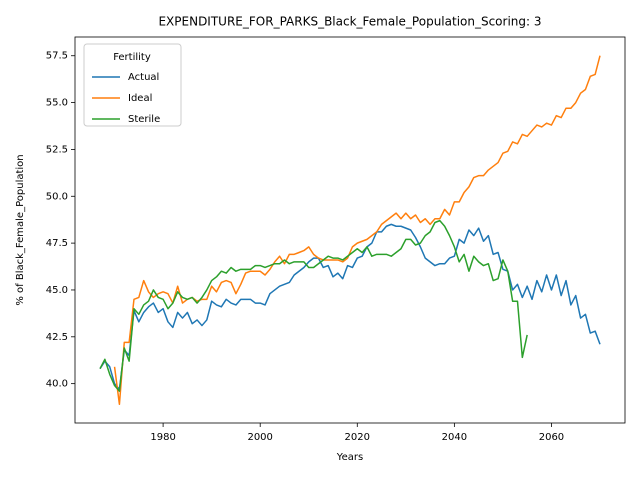 The image size is (640, 480). I want to click on legend-label: Ideal, so click(140, 98).